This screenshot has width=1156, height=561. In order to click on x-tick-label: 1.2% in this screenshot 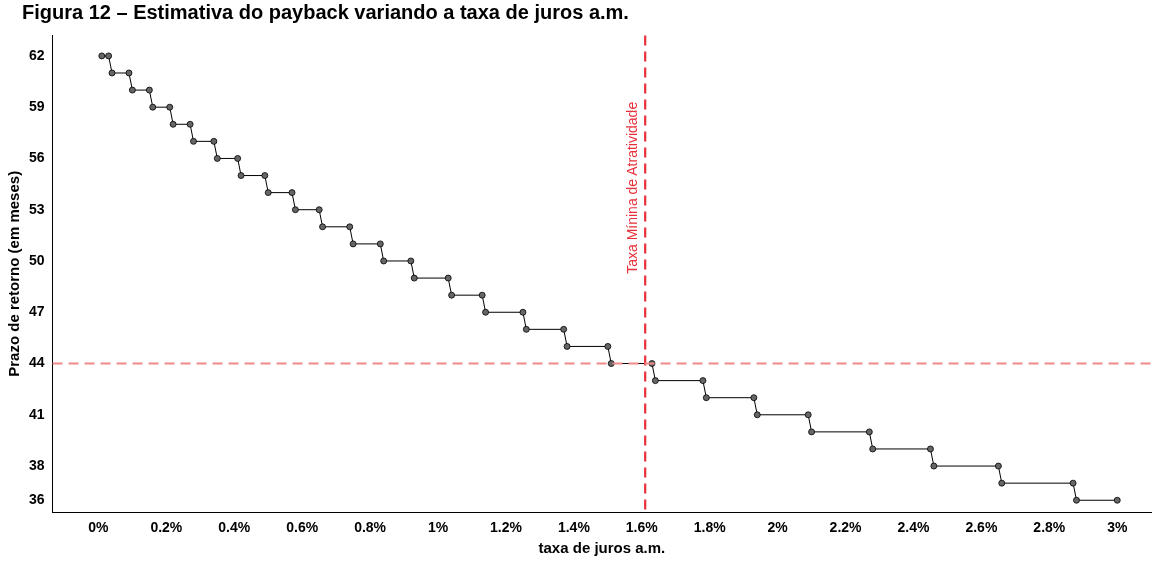, I will do `click(506, 527)`.